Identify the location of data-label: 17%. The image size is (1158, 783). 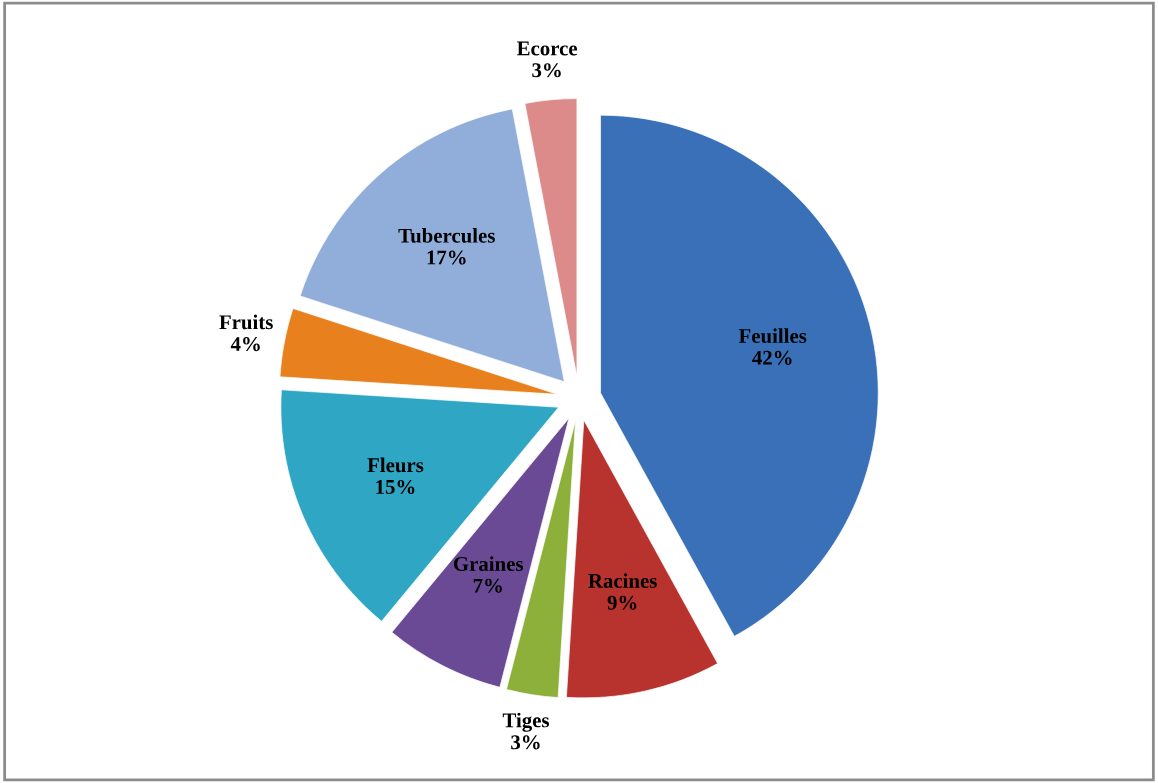
(446, 257).